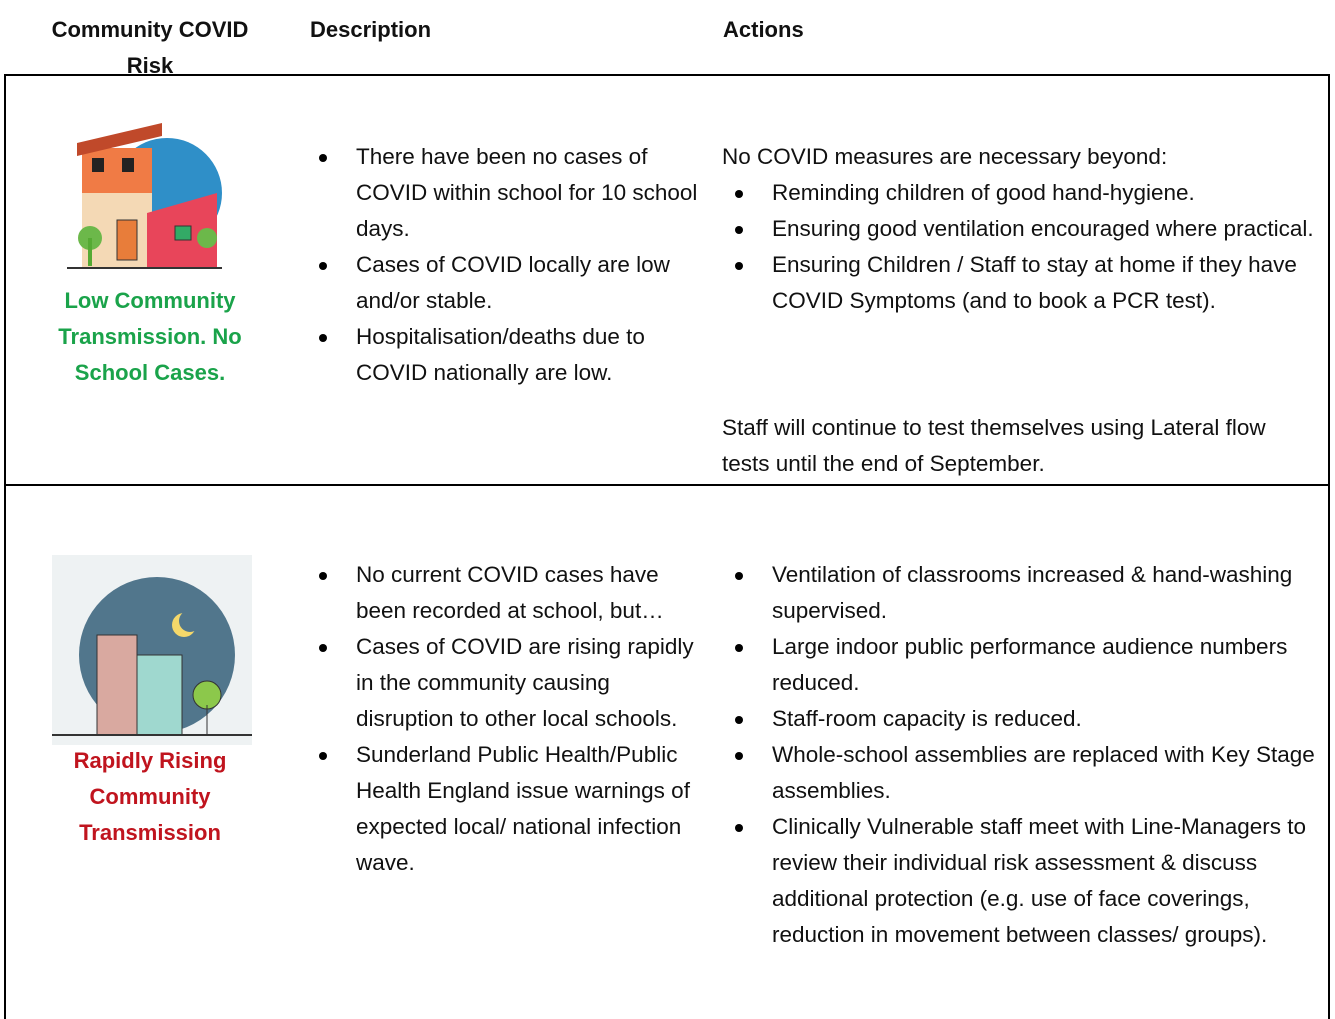  Describe the element at coordinates (945, 156) in the screenshot. I see `actions-intro: No COVID measures are necessary beyond:` at that location.